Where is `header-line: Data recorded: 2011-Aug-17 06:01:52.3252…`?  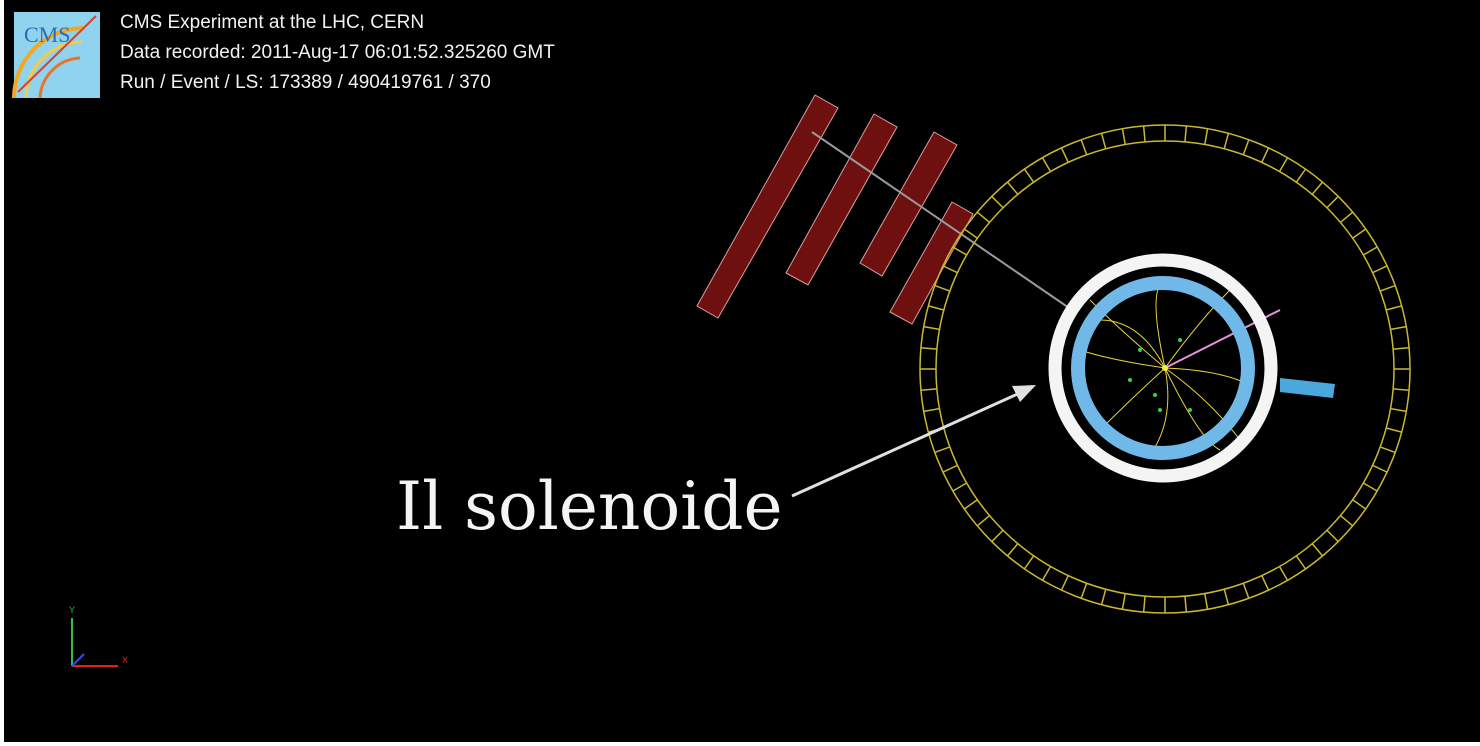
header-line: Data recorded: 2011-Aug-17 06:01:52.3252… is located at coordinates (337, 52).